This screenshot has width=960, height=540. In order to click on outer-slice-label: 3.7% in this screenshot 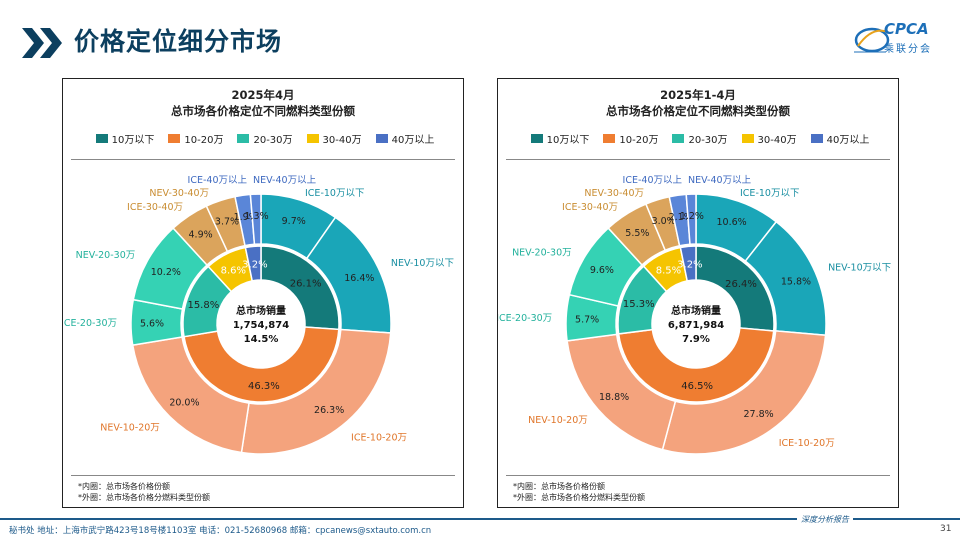, I will do `click(227, 221)`.